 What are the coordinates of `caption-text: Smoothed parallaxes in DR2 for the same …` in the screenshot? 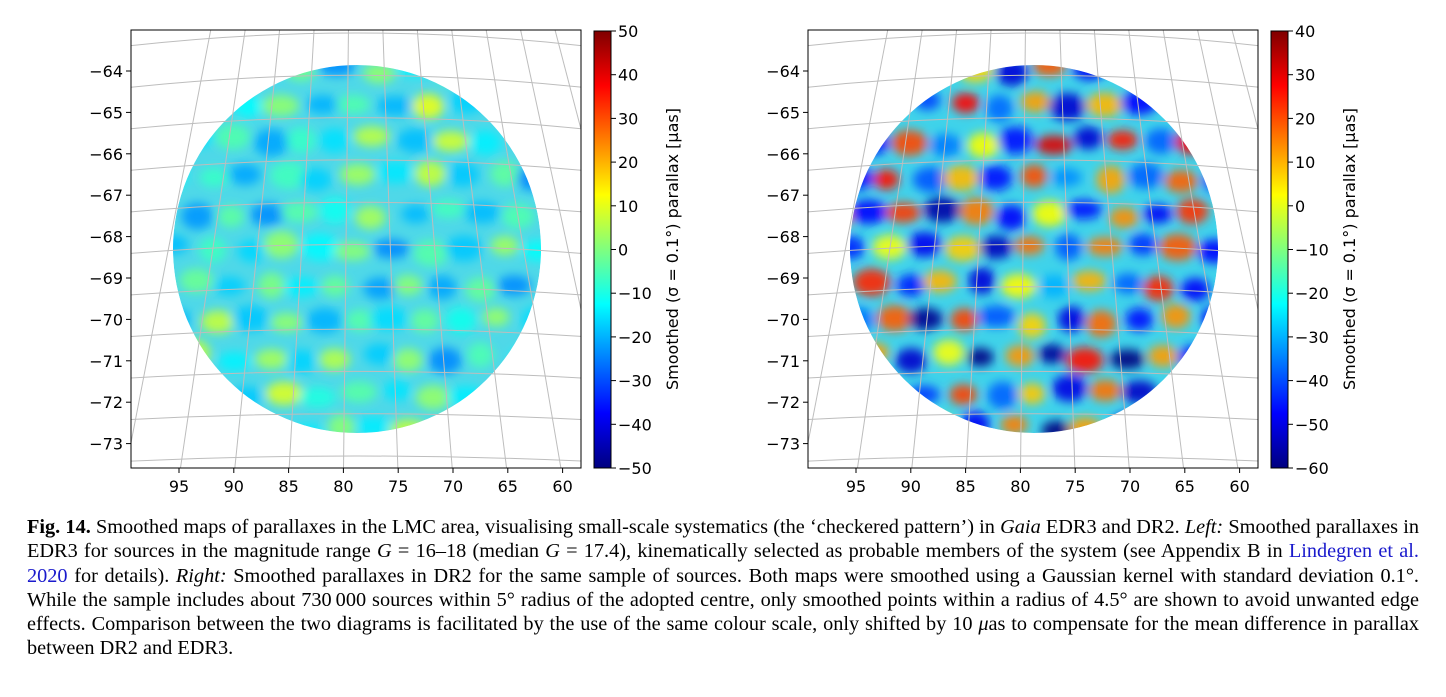 It's located at (723, 600).